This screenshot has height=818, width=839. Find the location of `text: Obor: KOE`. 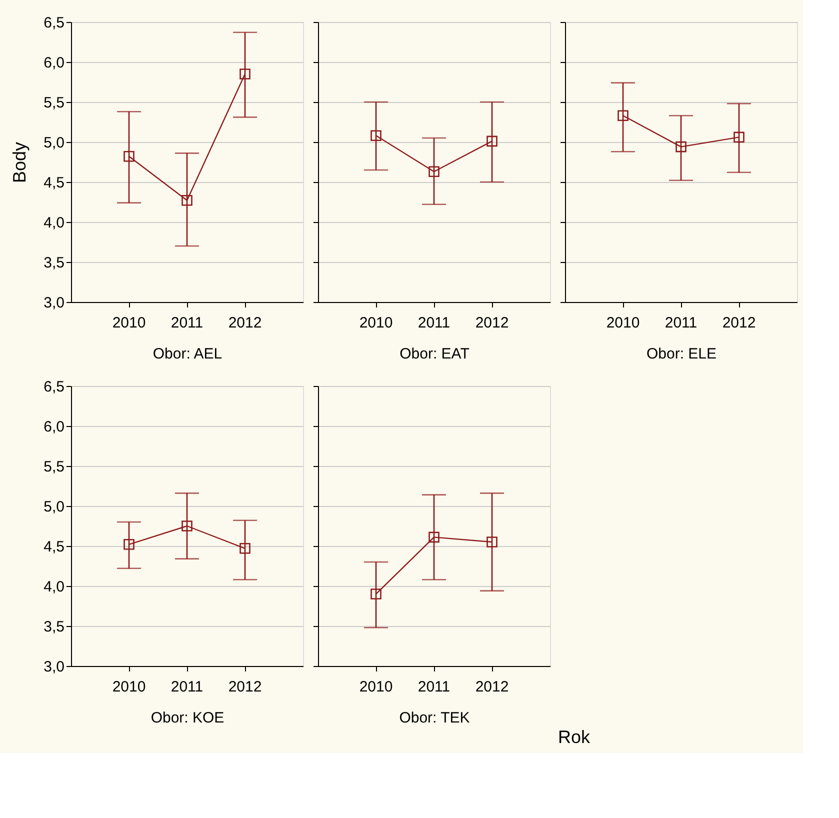

text: Obor: KOE is located at coordinates (187, 718).